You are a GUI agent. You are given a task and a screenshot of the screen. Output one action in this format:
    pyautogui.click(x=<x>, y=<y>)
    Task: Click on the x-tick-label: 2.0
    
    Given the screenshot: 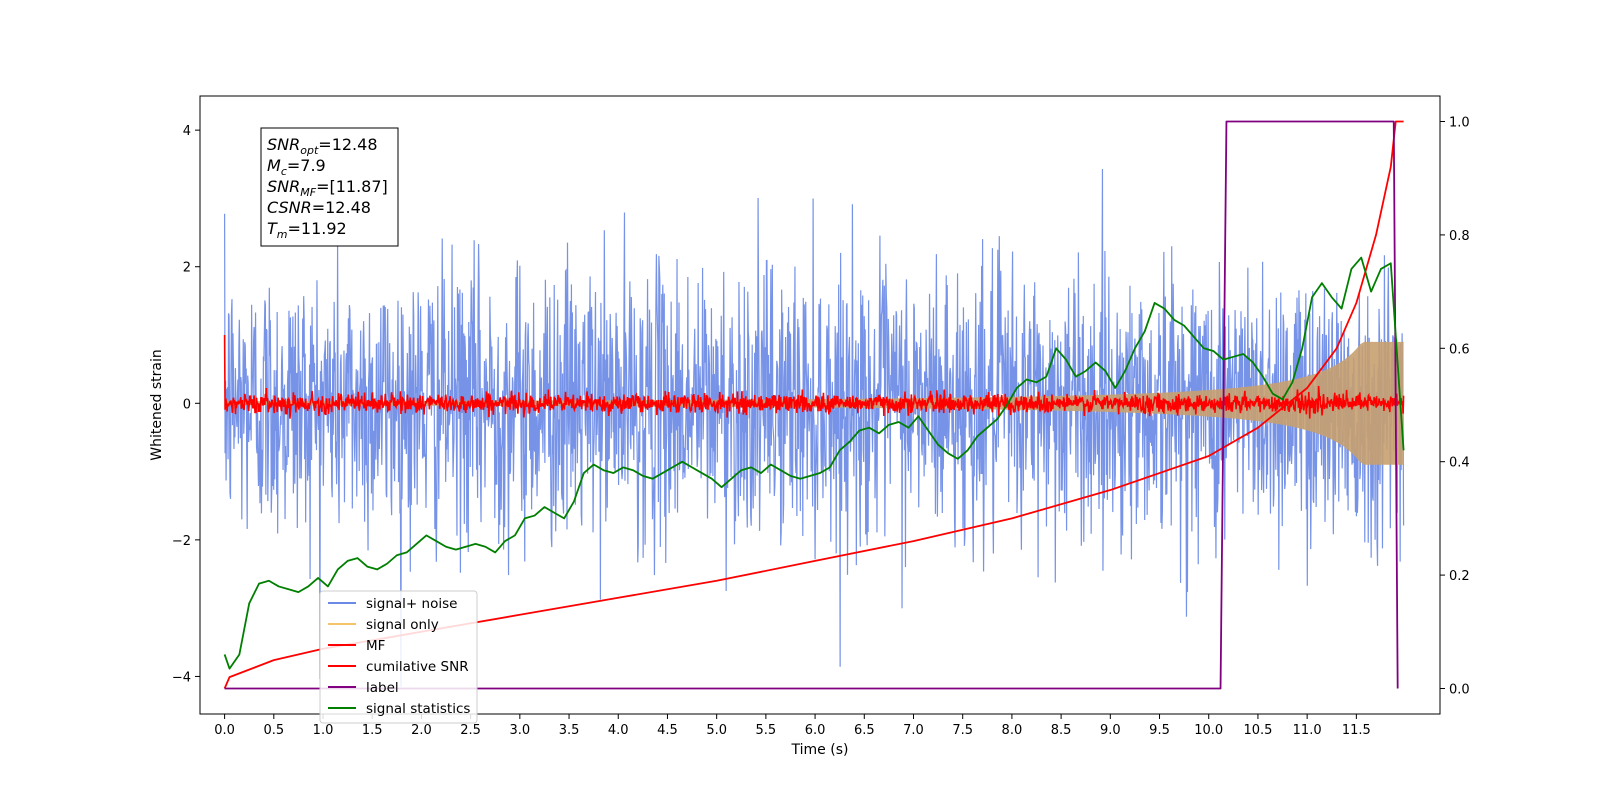 What is the action you would take?
    pyautogui.click(x=421, y=730)
    